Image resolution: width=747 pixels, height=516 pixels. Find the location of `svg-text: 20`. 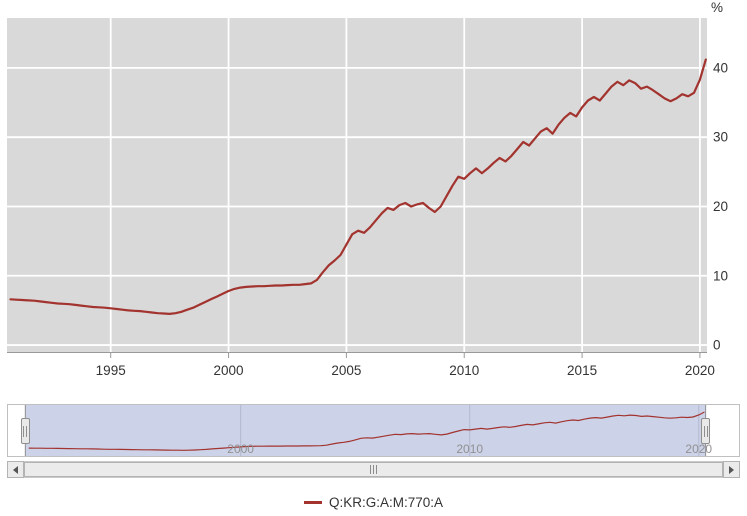

svg-text: 20 is located at coordinates (720, 206).